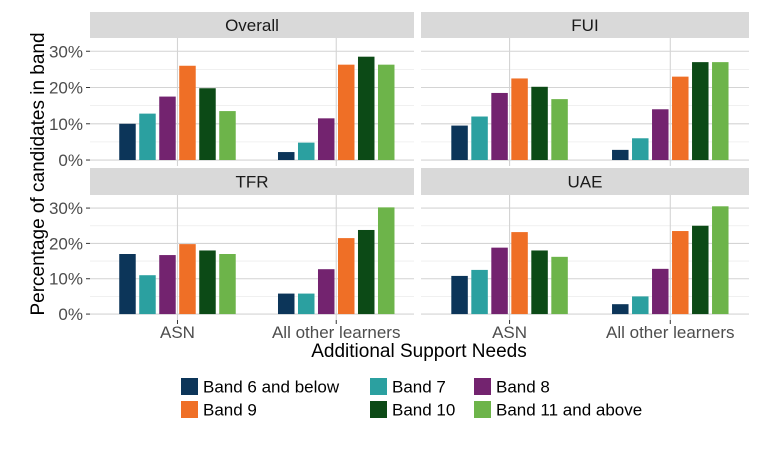  Describe the element at coordinates (523, 387) in the screenshot. I see `legend-label: Band 8` at that location.